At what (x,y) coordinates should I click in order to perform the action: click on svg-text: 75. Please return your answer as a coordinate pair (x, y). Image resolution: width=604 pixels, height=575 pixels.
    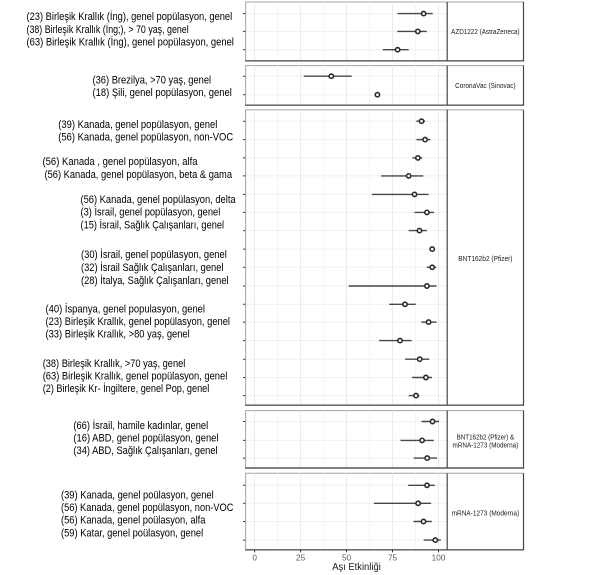
    Looking at the image, I should click on (393, 558).